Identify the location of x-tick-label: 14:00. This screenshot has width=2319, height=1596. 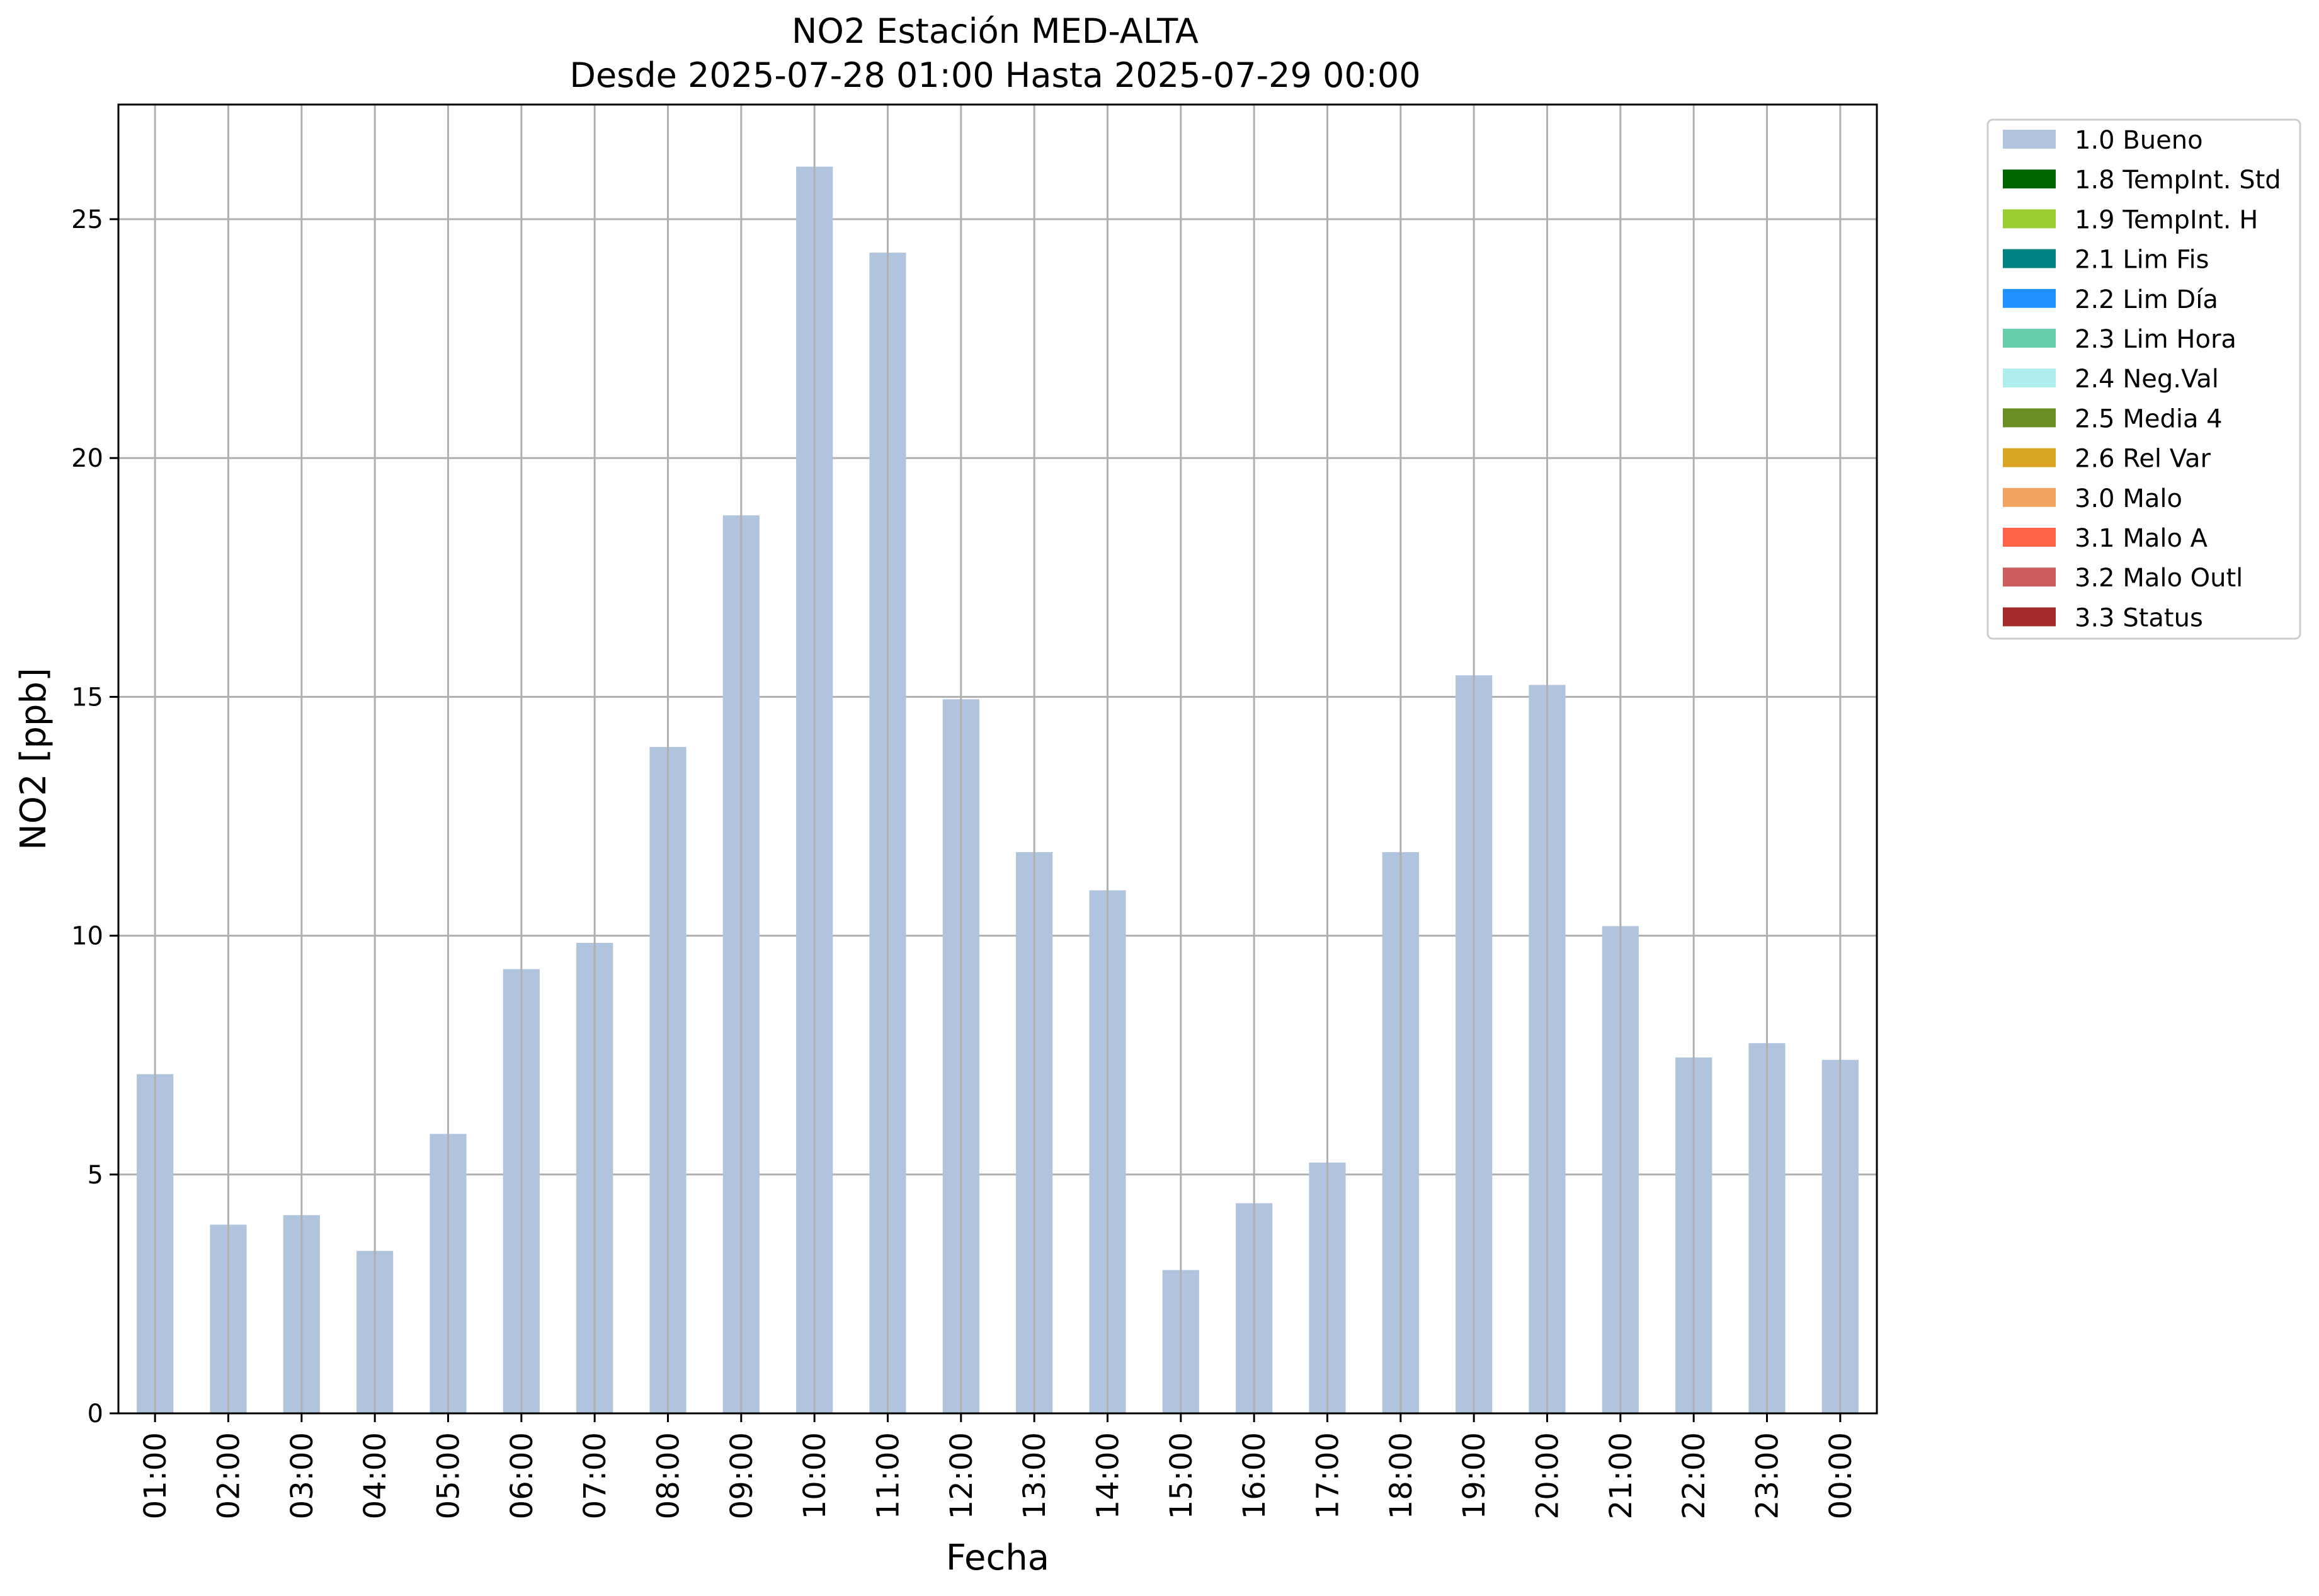
(1108, 1475).